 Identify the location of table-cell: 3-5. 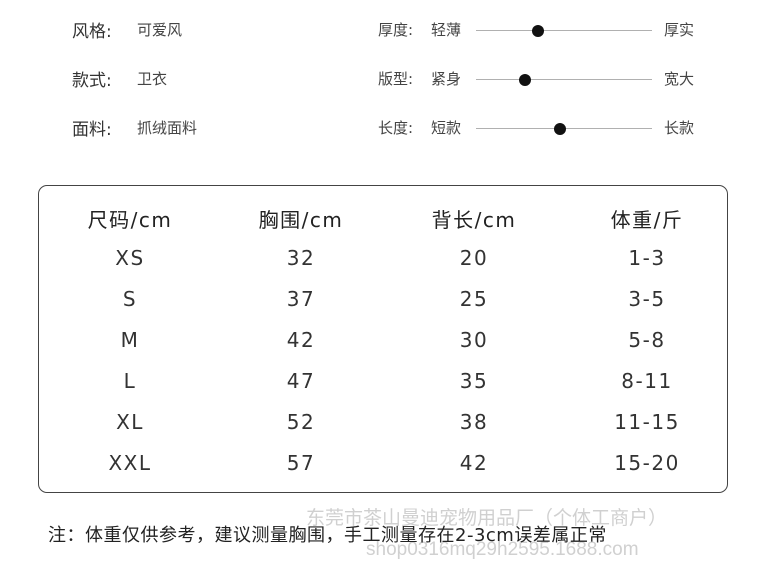
(647, 299).